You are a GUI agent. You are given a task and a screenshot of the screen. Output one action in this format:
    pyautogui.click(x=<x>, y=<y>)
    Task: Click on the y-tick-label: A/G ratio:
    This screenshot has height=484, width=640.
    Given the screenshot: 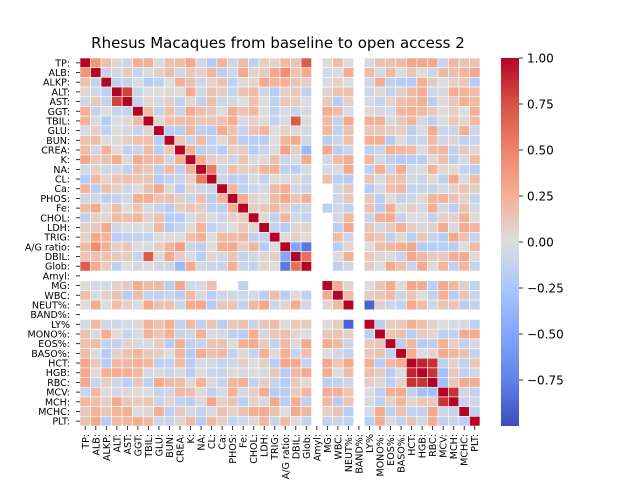 What is the action you would take?
    pyautogui.click(x=47, y=247)
    